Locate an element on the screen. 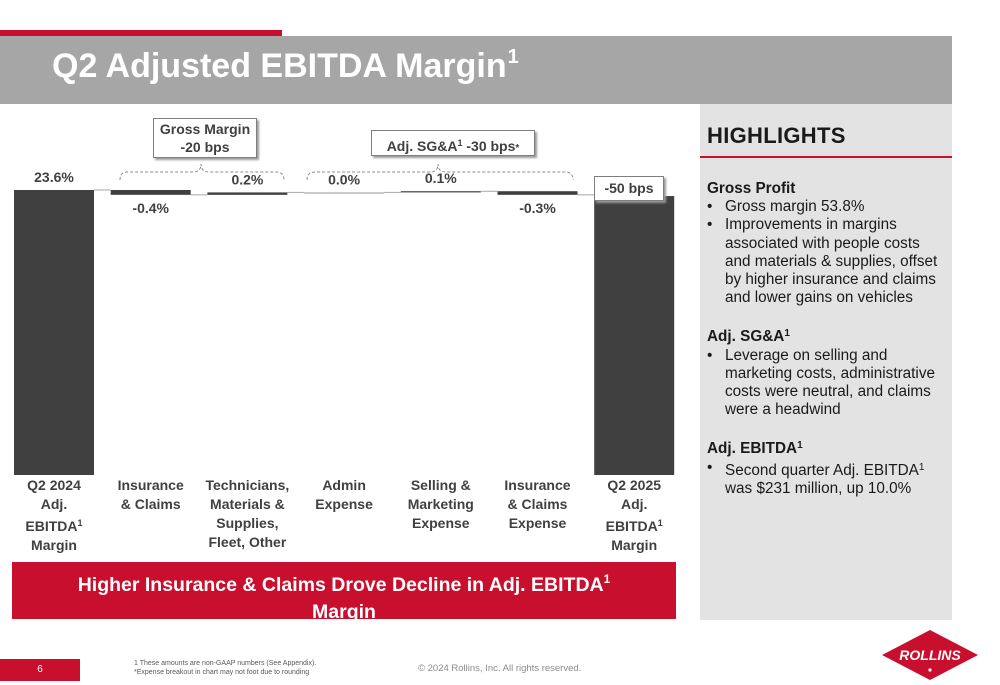  total-change-callout: -50 bps is located at coordinates (629, 188).